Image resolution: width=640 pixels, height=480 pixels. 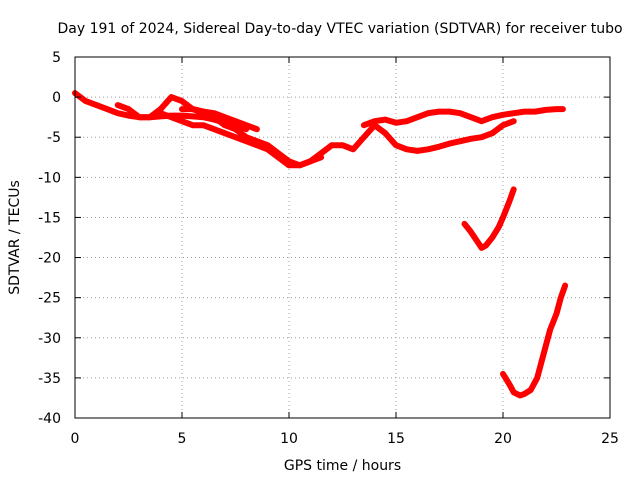 I want to click on y-tick-label: 5, so click(x=56, y=58).